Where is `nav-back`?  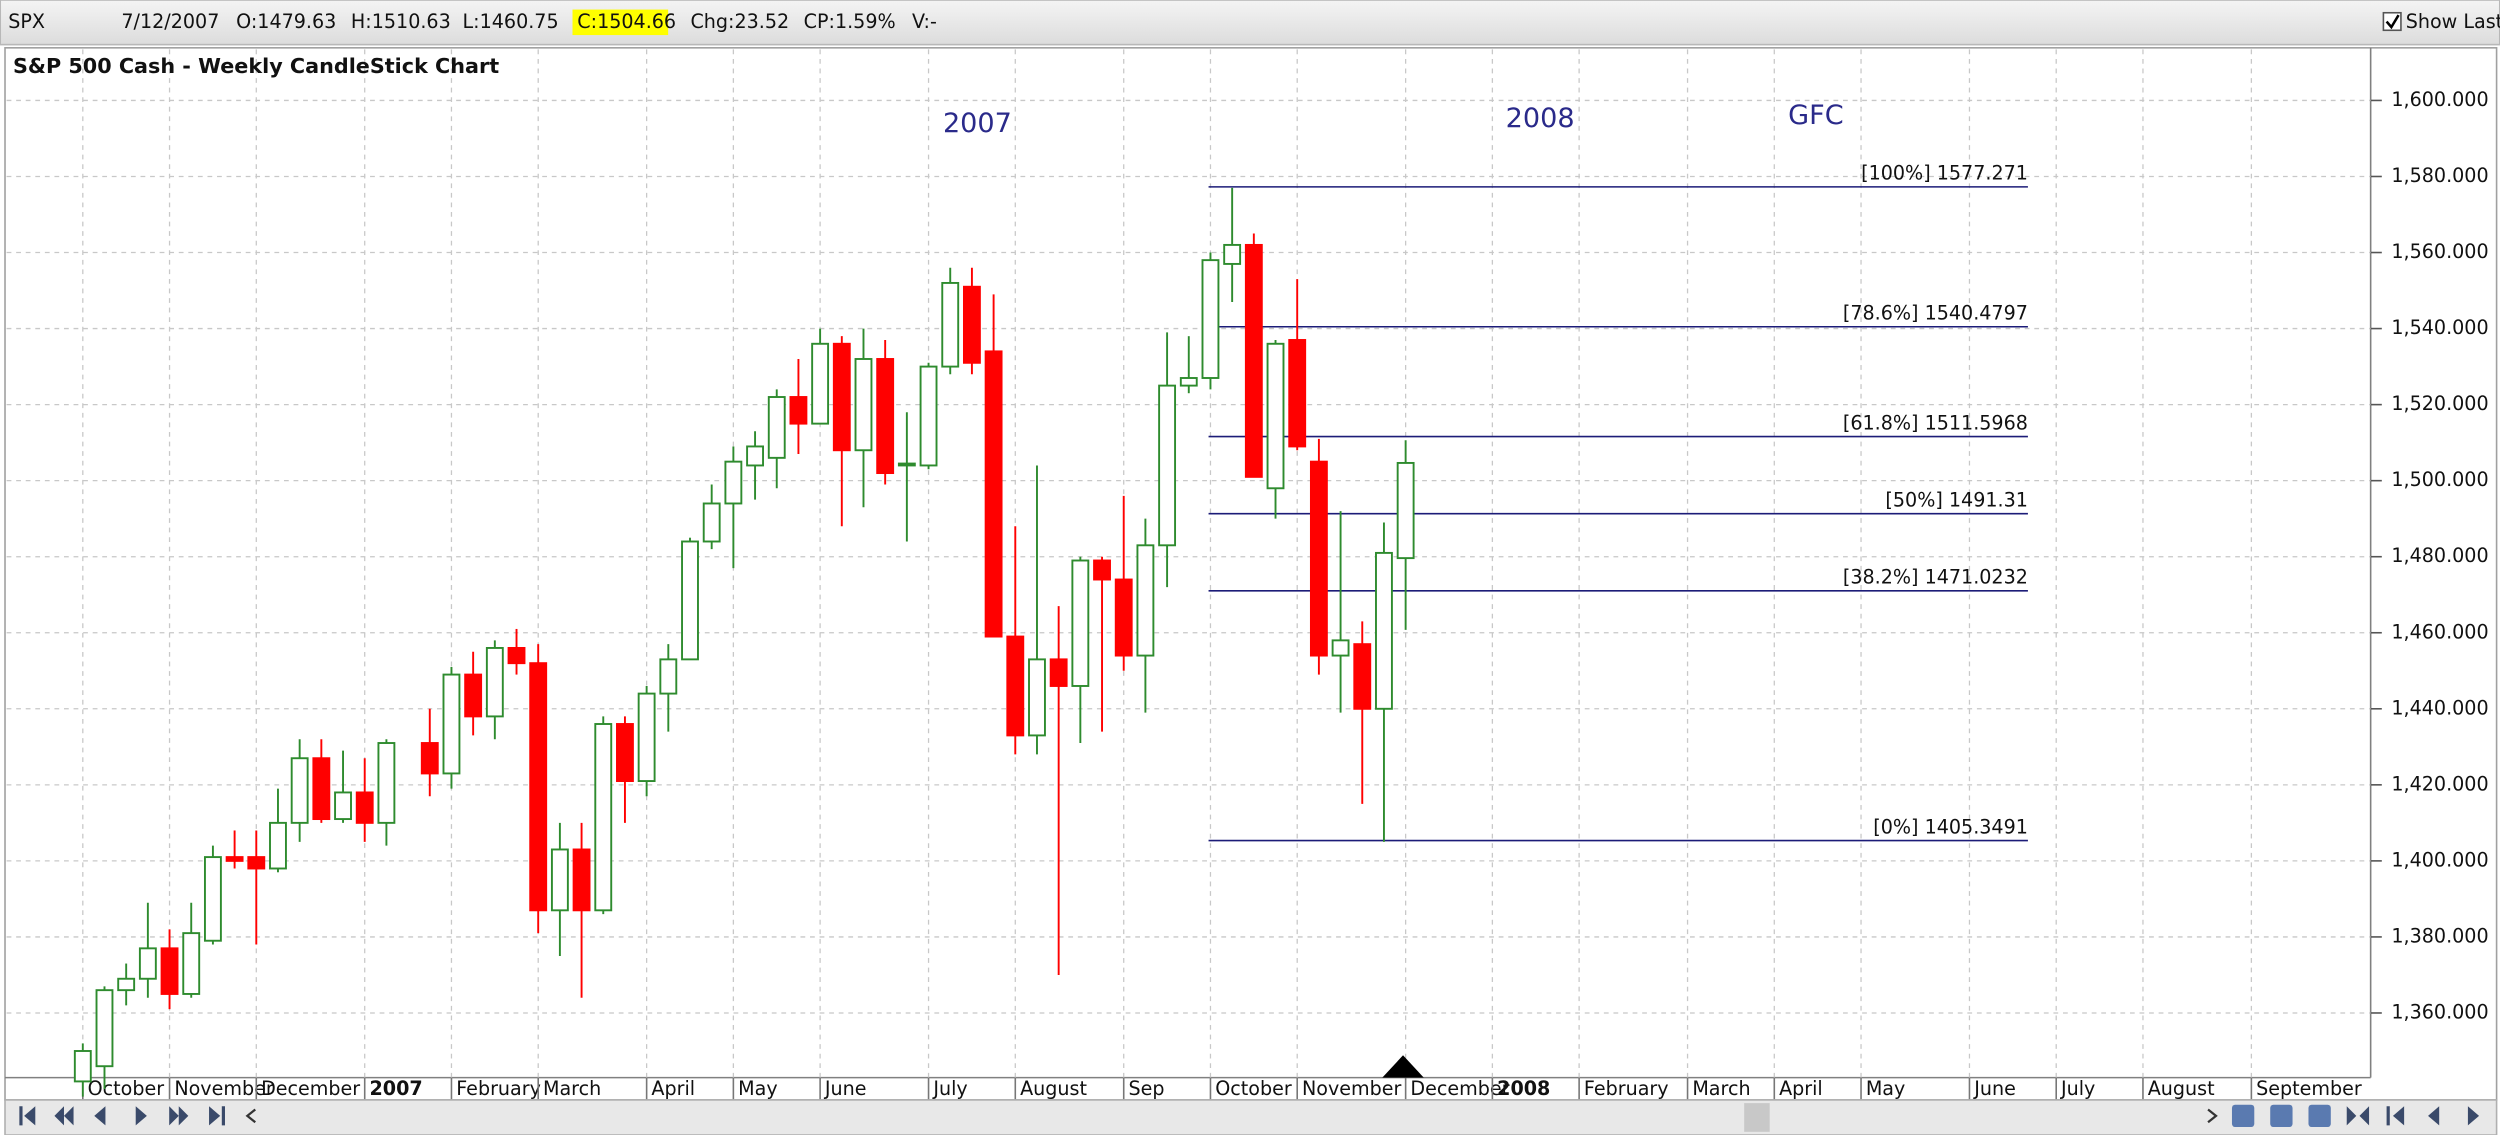
nav-back is located at coordinates (100, 1116).